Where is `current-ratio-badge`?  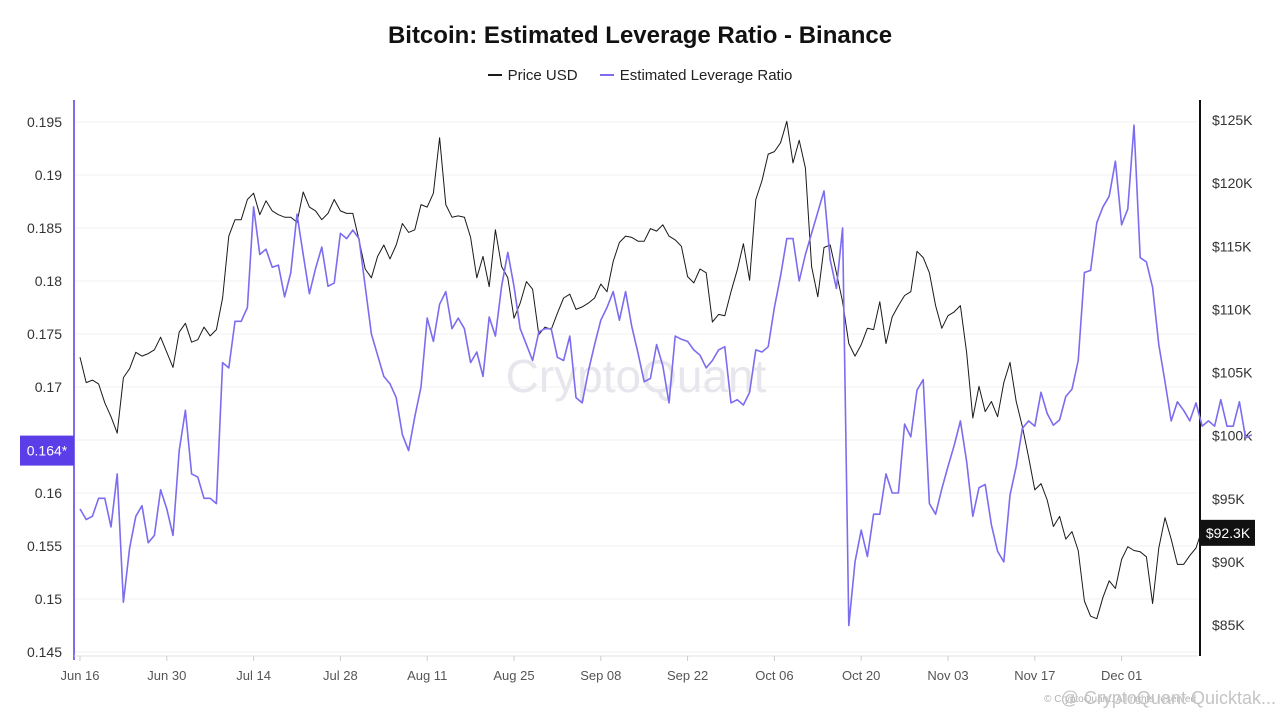
current-ratio-badge is located at coordinates (47, 450).